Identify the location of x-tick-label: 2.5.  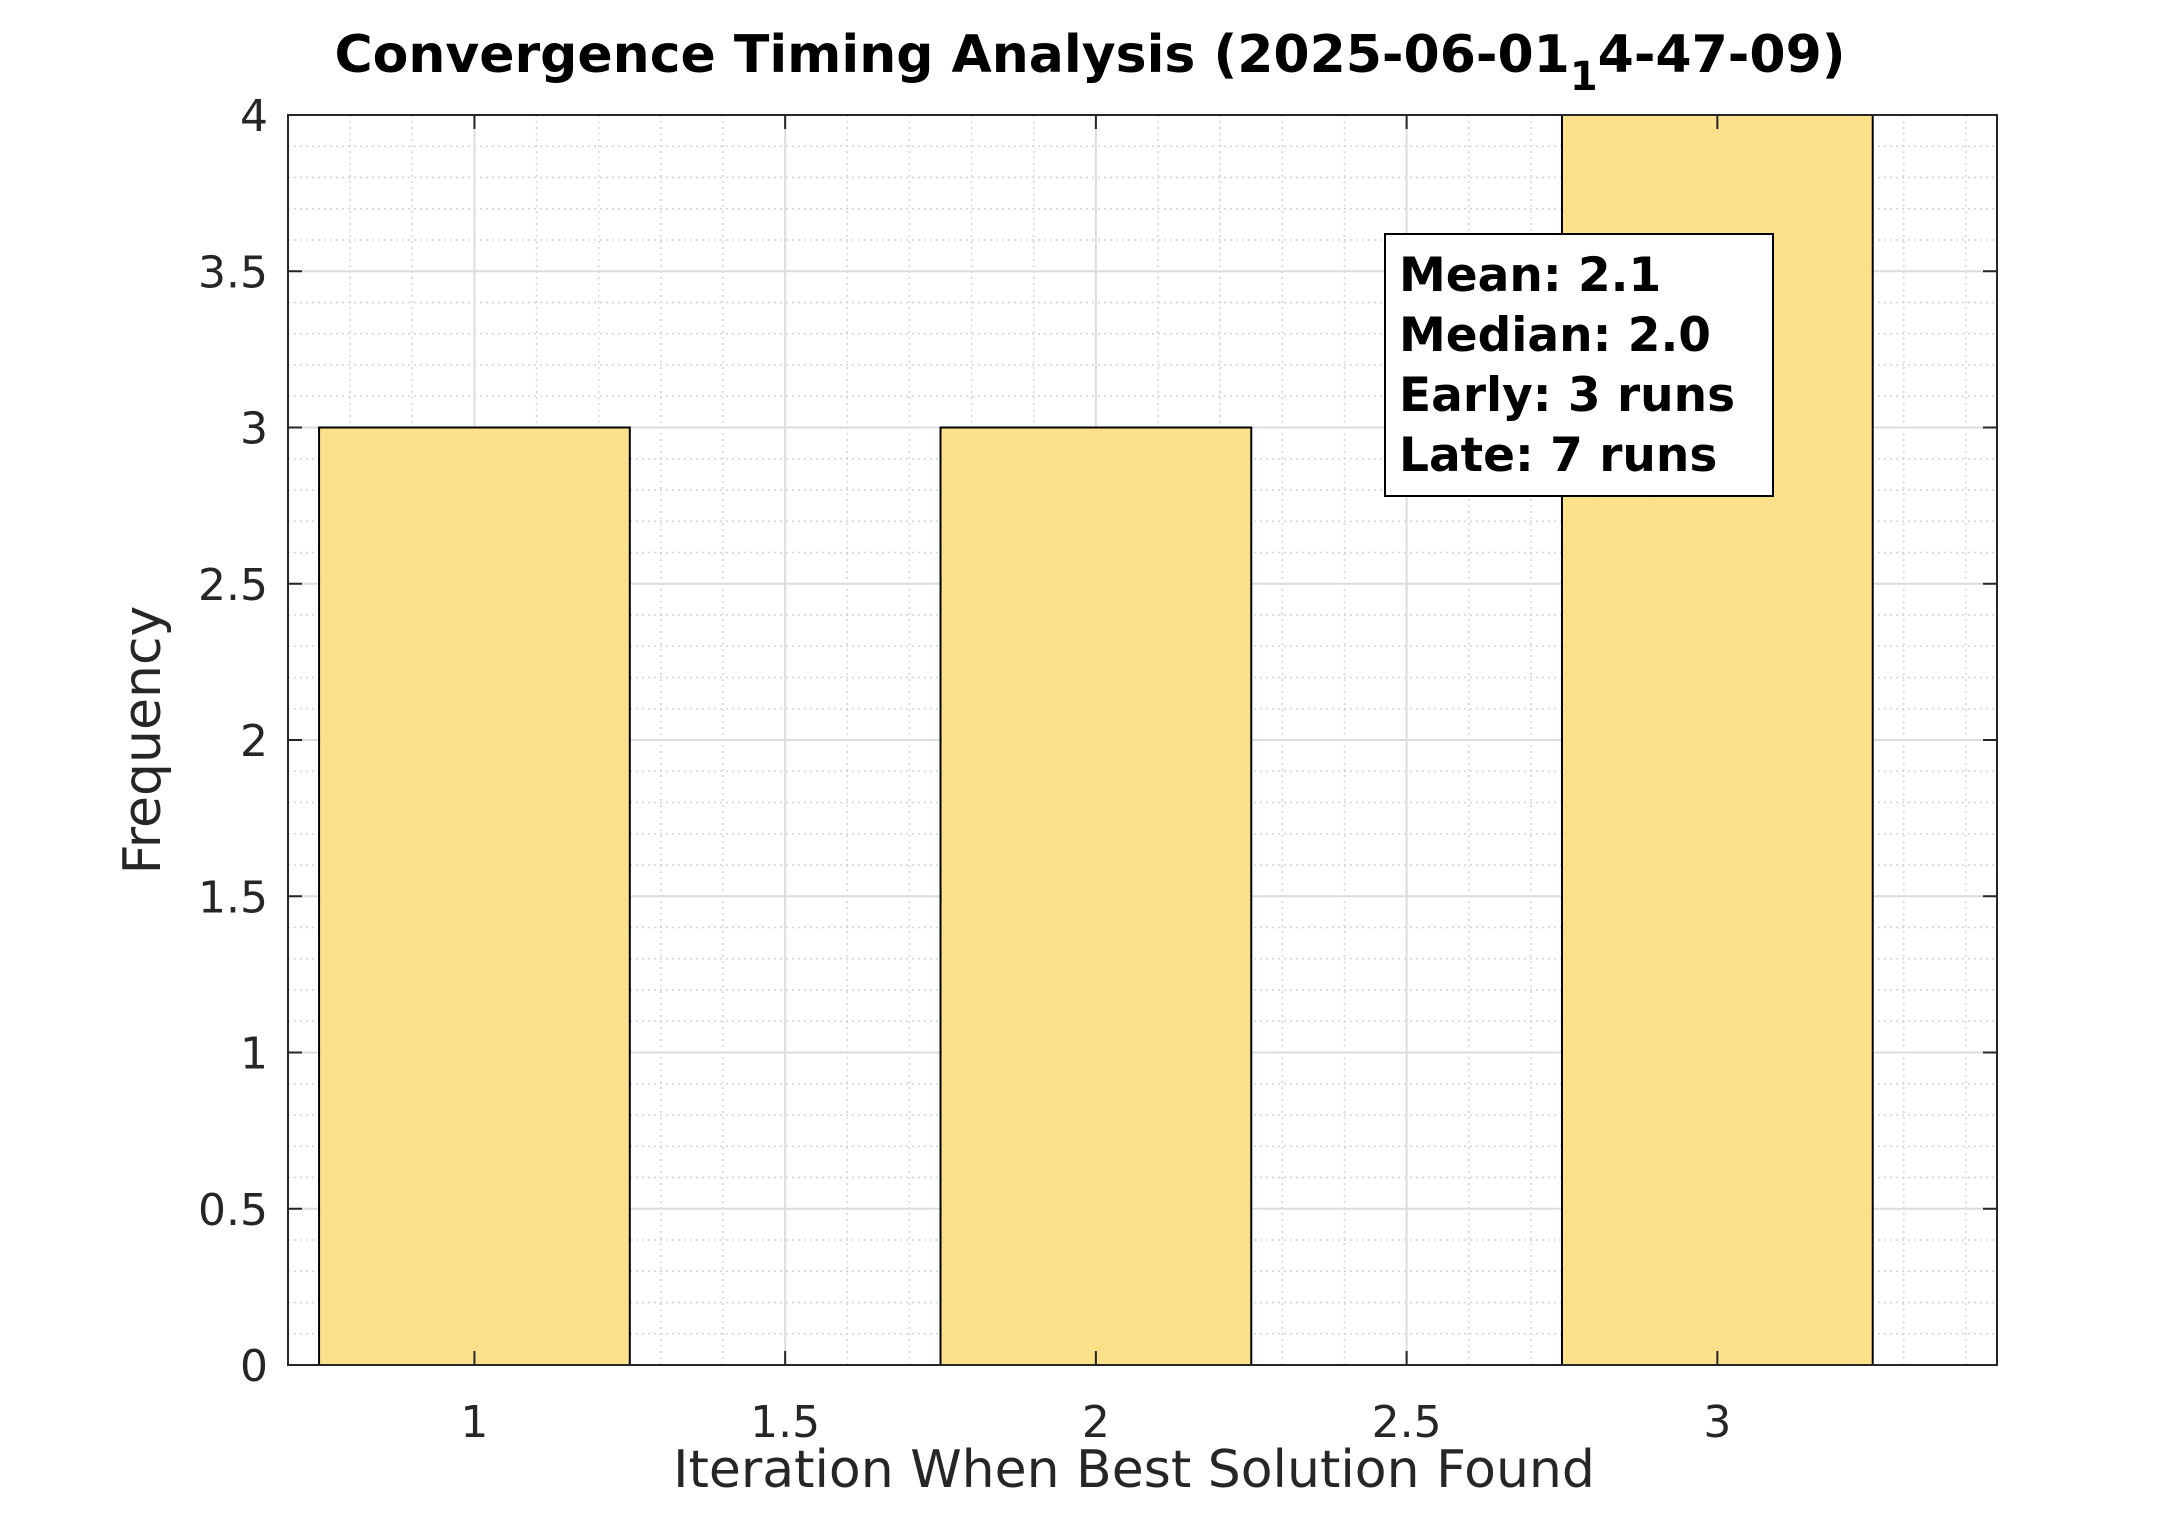
(1407, 1422).